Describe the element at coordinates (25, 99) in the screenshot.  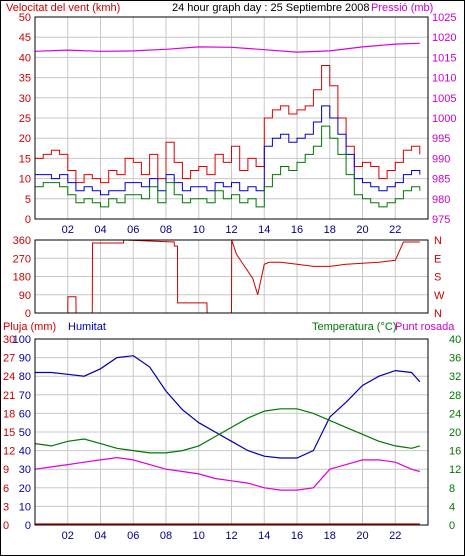
I see `wind-tick-label: 30` at that location.